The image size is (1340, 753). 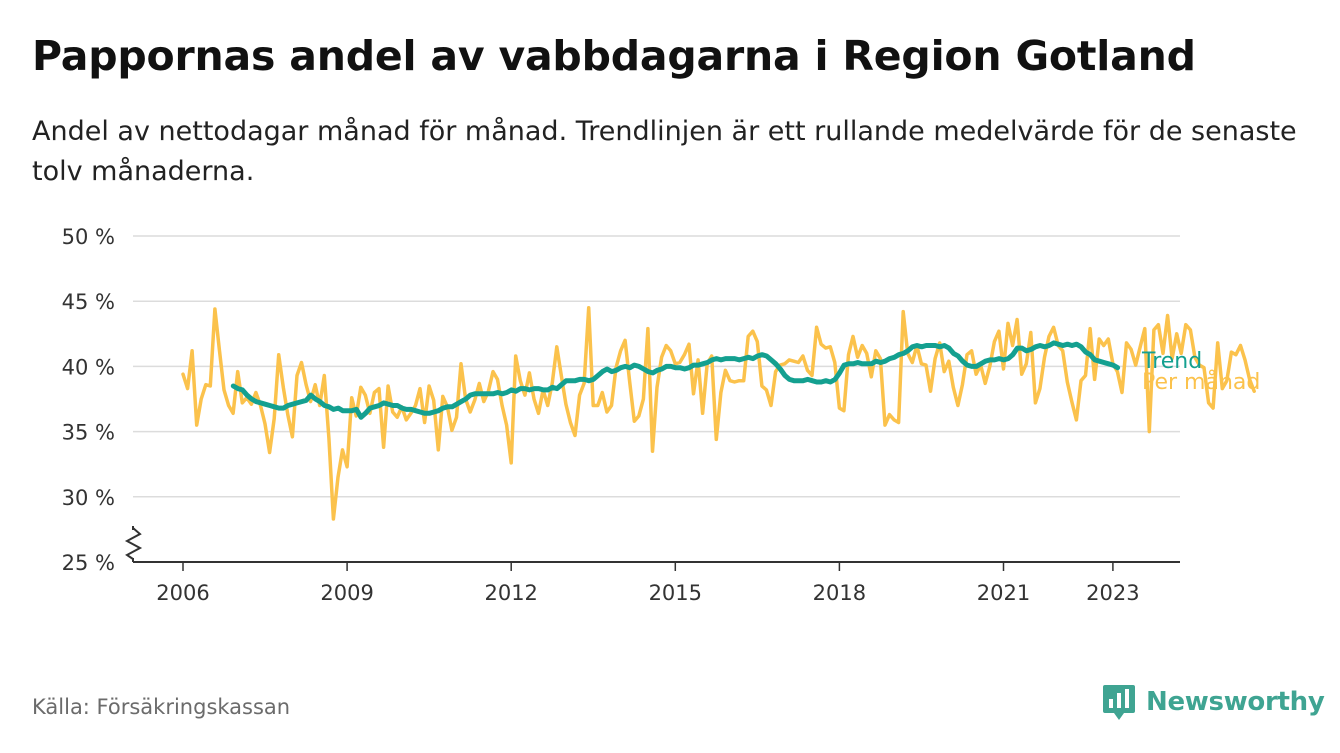 What do you see at coordinates (652, 565) in the screenshot?
I see `x-axis: 2006 2009 2012 2015 2018 2021 2023` at bounding box center [652, 565].